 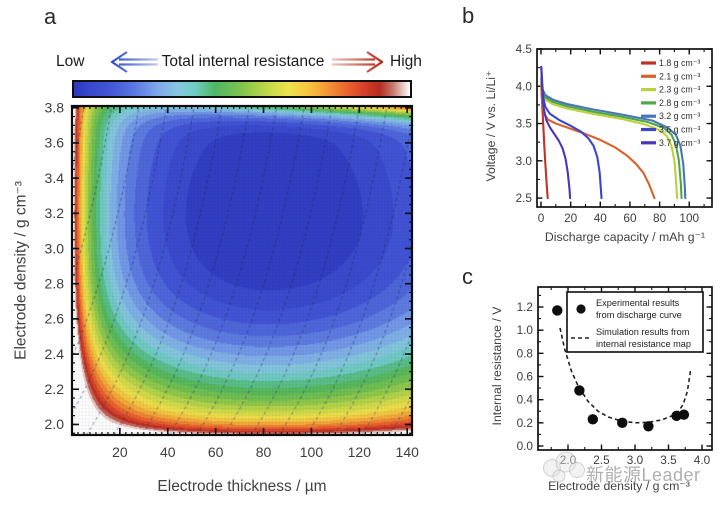 I want to click on svg-text: 120, so click(x=360, y=452).